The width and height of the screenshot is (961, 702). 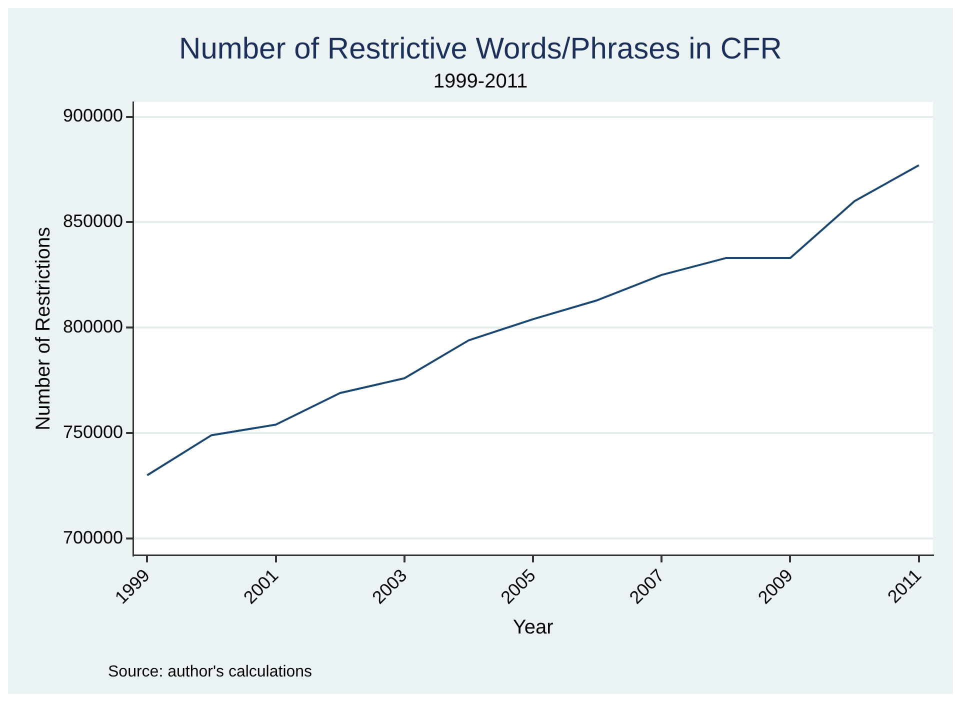 I want to click on y-tick-label: 850000, so click(x=93, y=221).